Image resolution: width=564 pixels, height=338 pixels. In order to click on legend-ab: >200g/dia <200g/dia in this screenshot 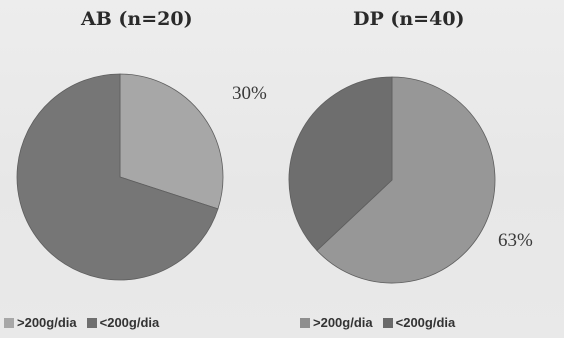, I will do `click(83, 322)`.